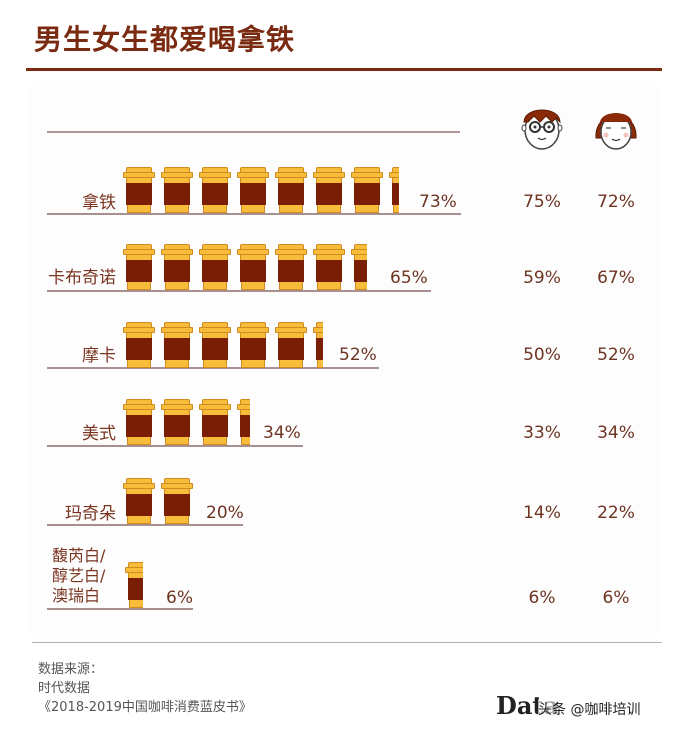  What do you see at coordinates (90, 514) in the screenshot?
I see `row-label: 玛奇朵` at bounding box center [90, 514].